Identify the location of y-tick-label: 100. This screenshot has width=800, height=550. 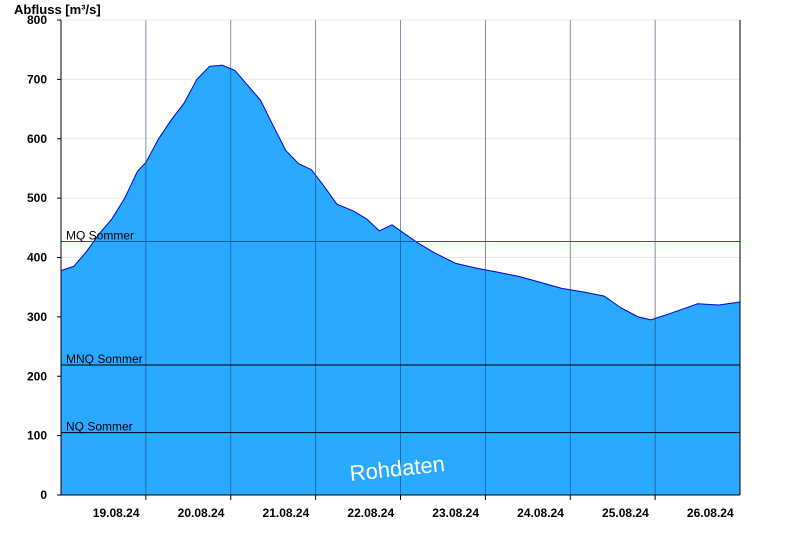
(37, 436).